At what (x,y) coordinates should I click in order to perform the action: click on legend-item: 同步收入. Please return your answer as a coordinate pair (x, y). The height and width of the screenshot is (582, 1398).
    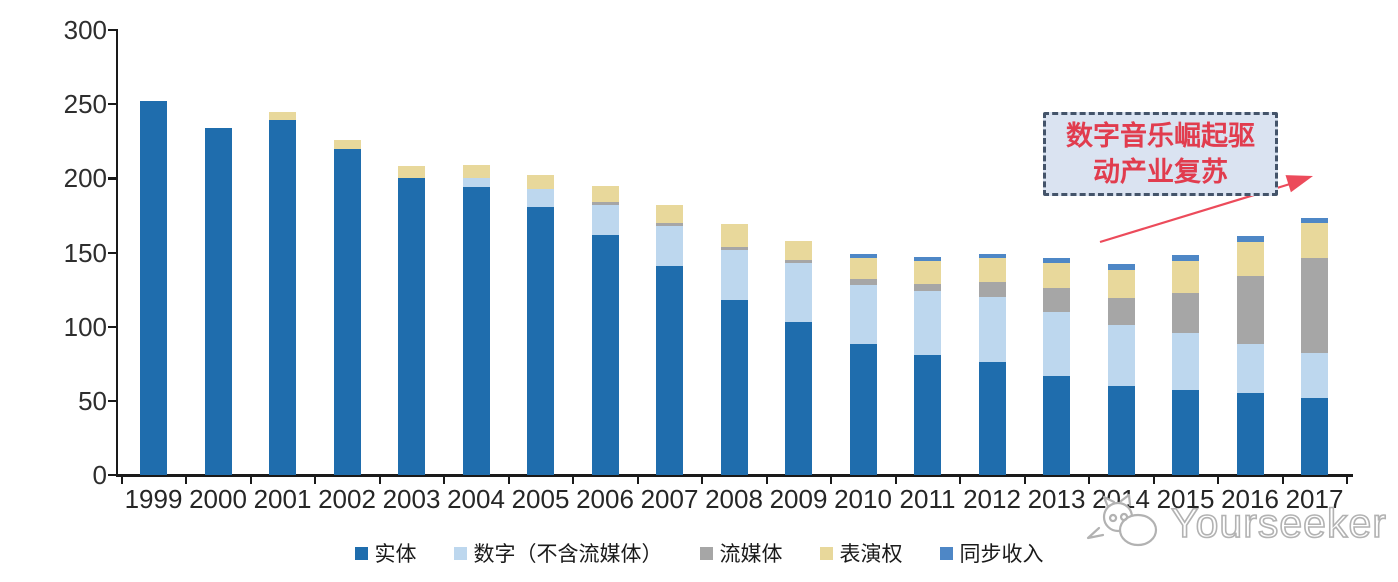
    Looking at the image, I should click on (991, 553).